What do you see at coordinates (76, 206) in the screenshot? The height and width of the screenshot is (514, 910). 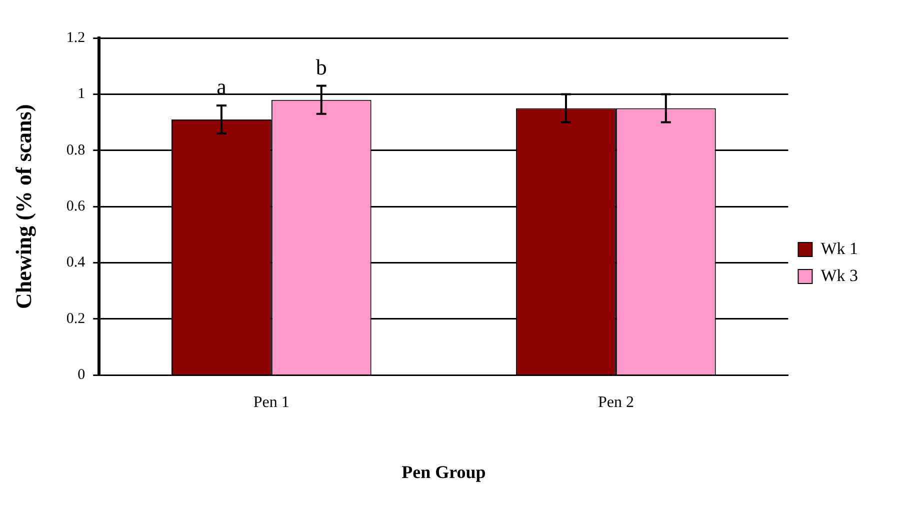 I see `y-tick-label: 0.6` at bounding box center [76, 206].